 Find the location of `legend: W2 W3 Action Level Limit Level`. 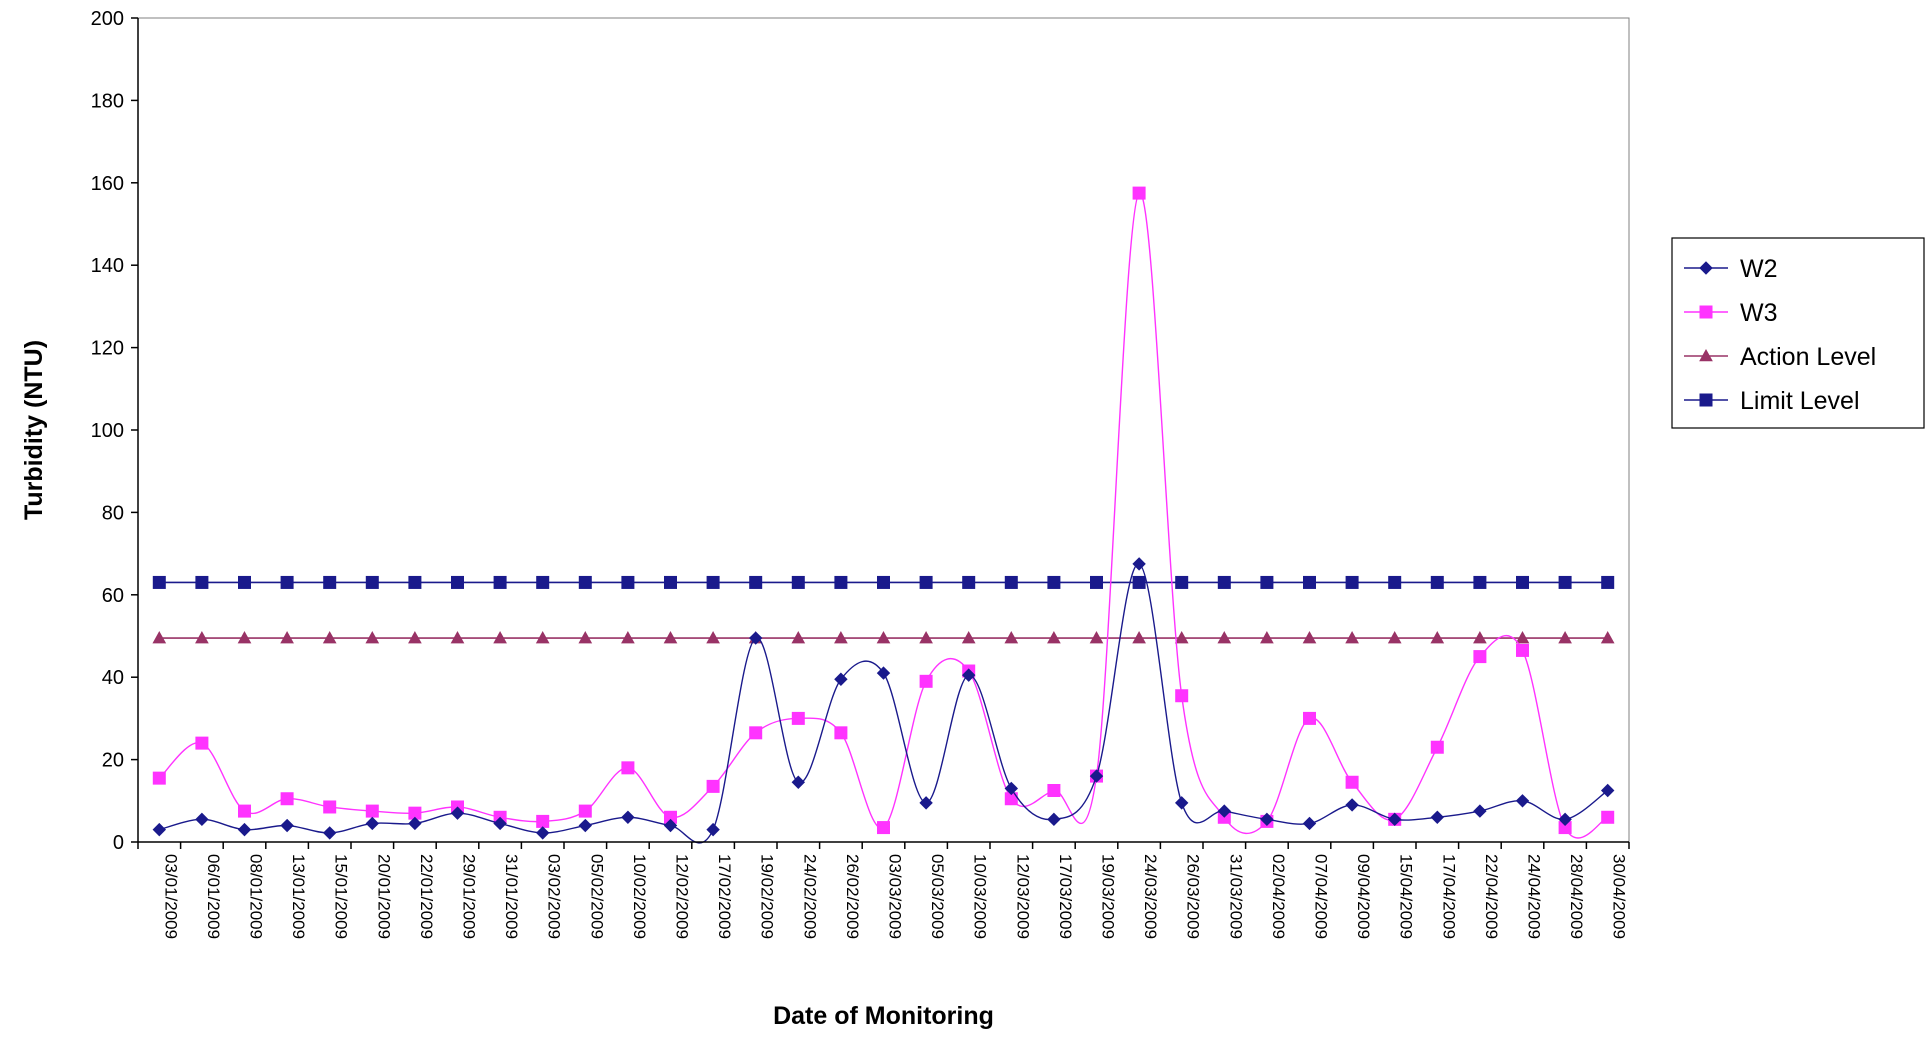

legend: W2 W3 Action Level Limit Level is located at coordinates (1798, 333).